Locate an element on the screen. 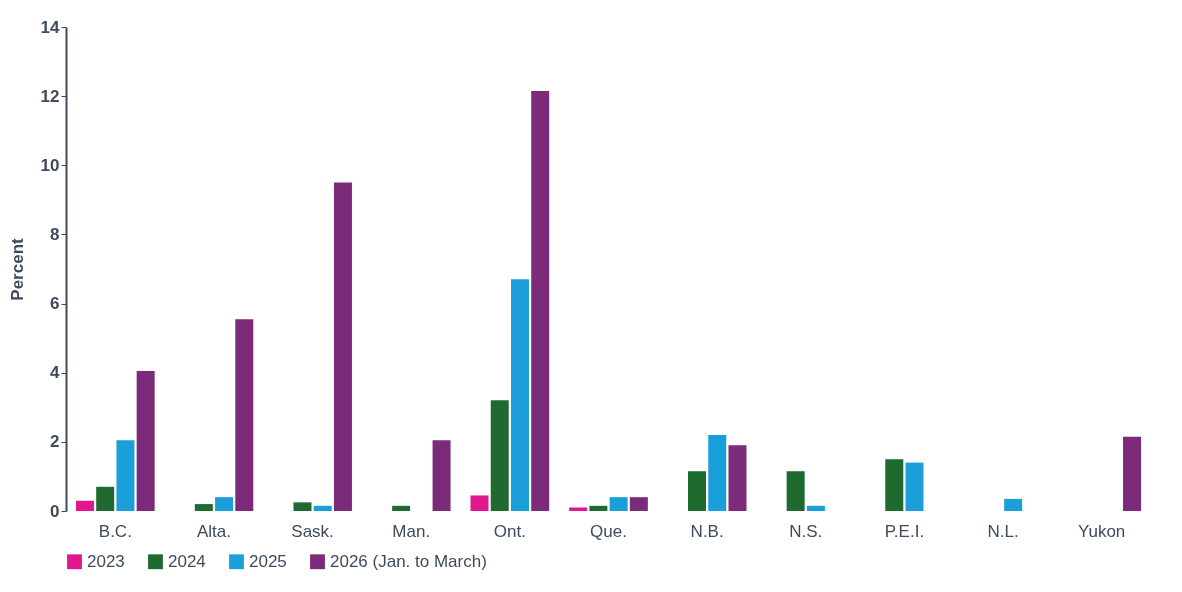 This screenshot has height=592, width=1182. y-tick-label: 2 is located at coordinates (55, 442).